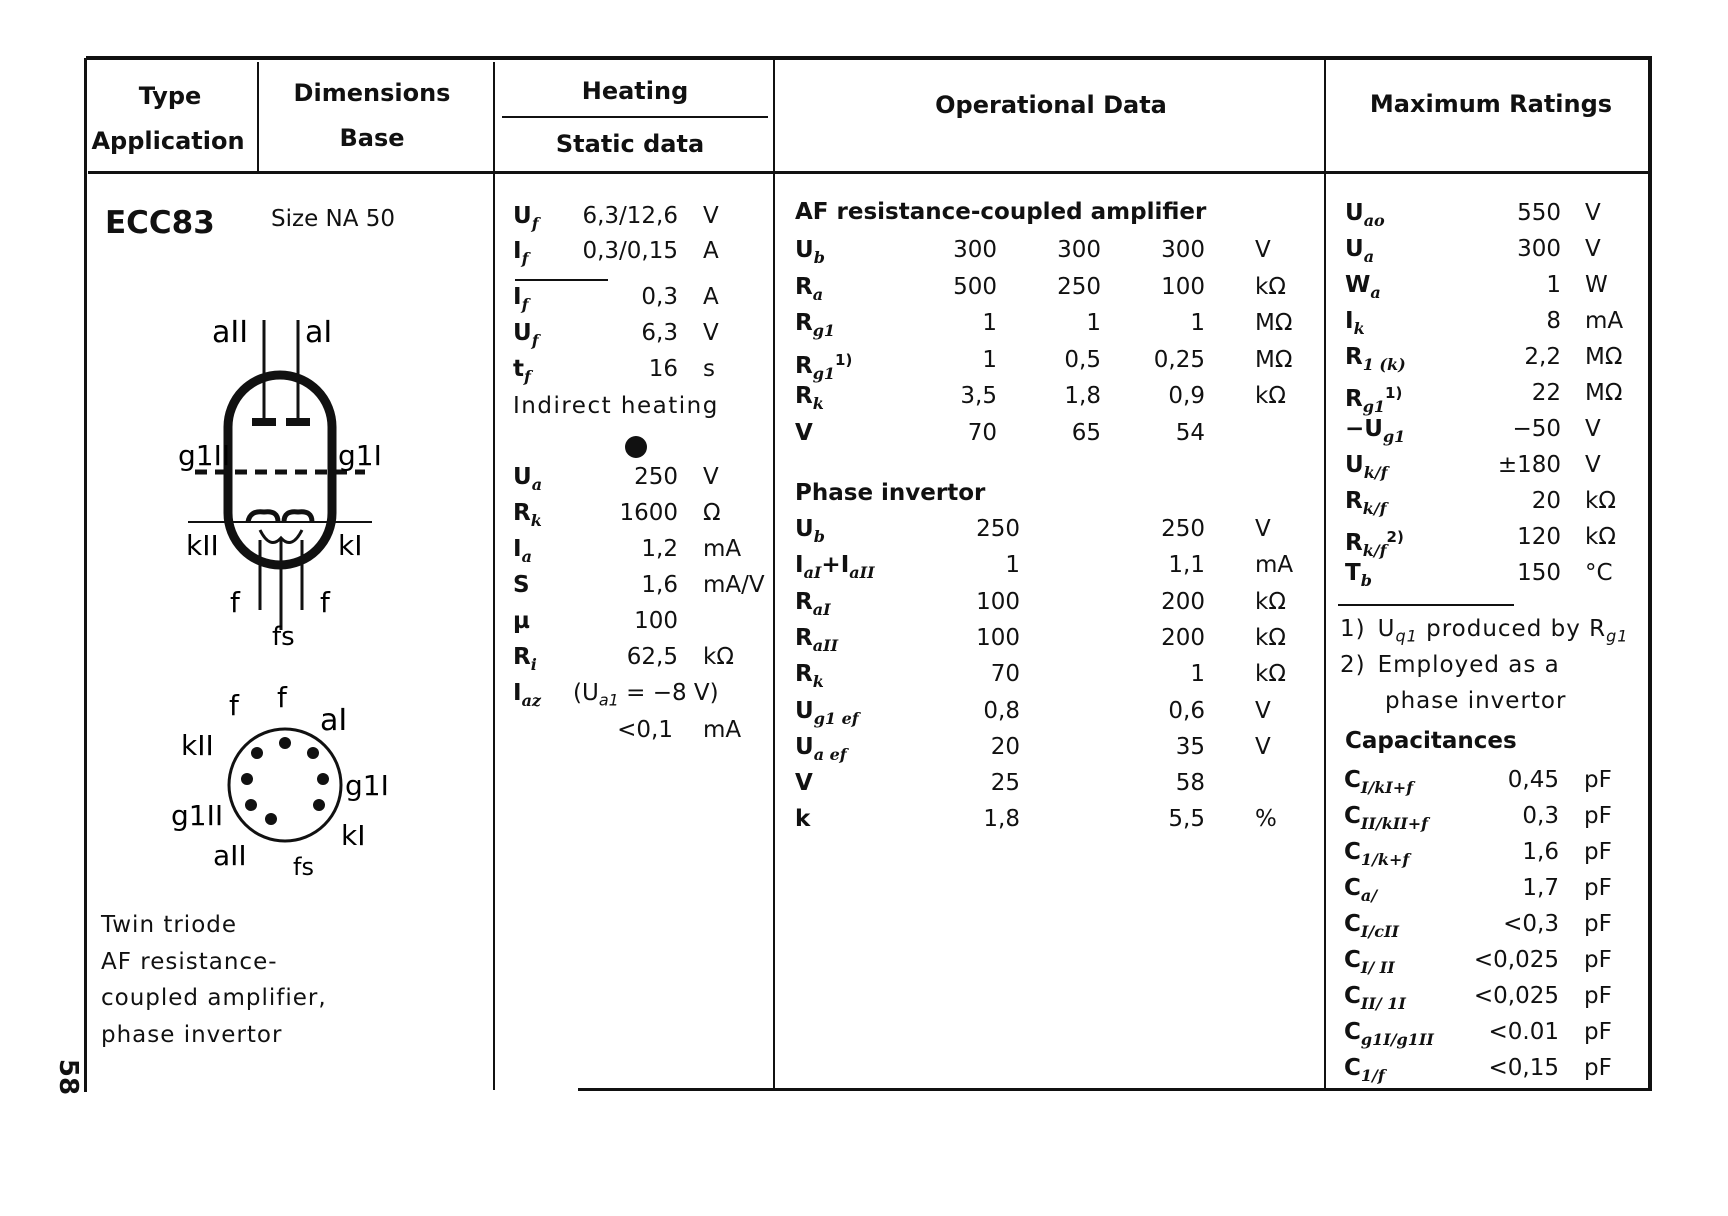 The height and width of the screenshot is (1216, 1728). Describe the element at coordinates (659, 333) in the screenshot. I see `spec-value: 6,3` at that location.